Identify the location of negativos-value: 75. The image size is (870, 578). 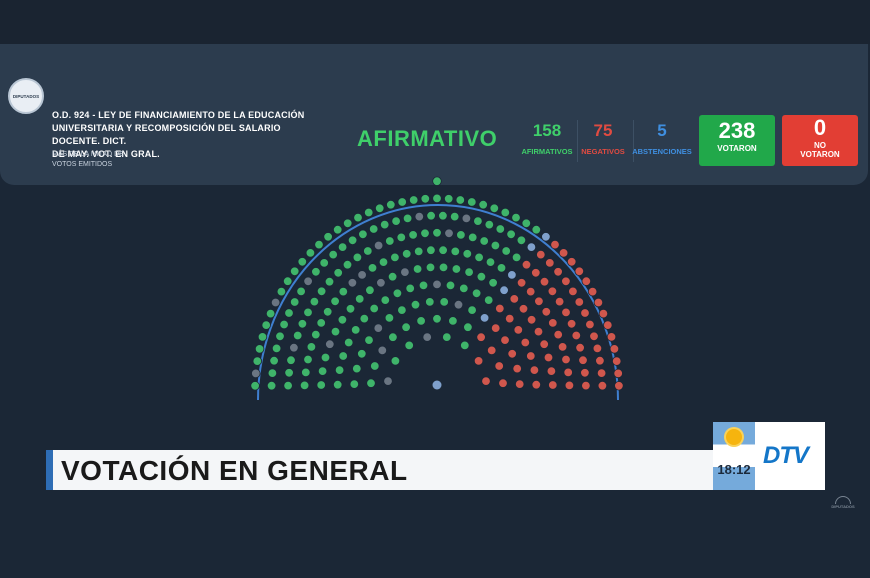
(603, 130).